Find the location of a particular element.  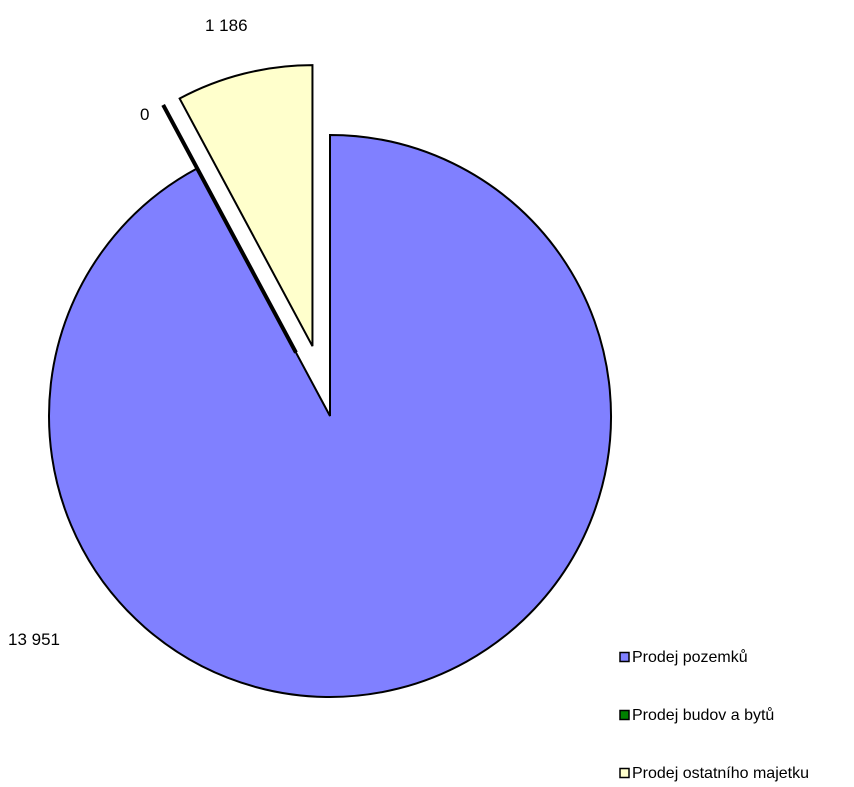

slice-prodej-budov-a-bytu is located at coordinates (229, 228).